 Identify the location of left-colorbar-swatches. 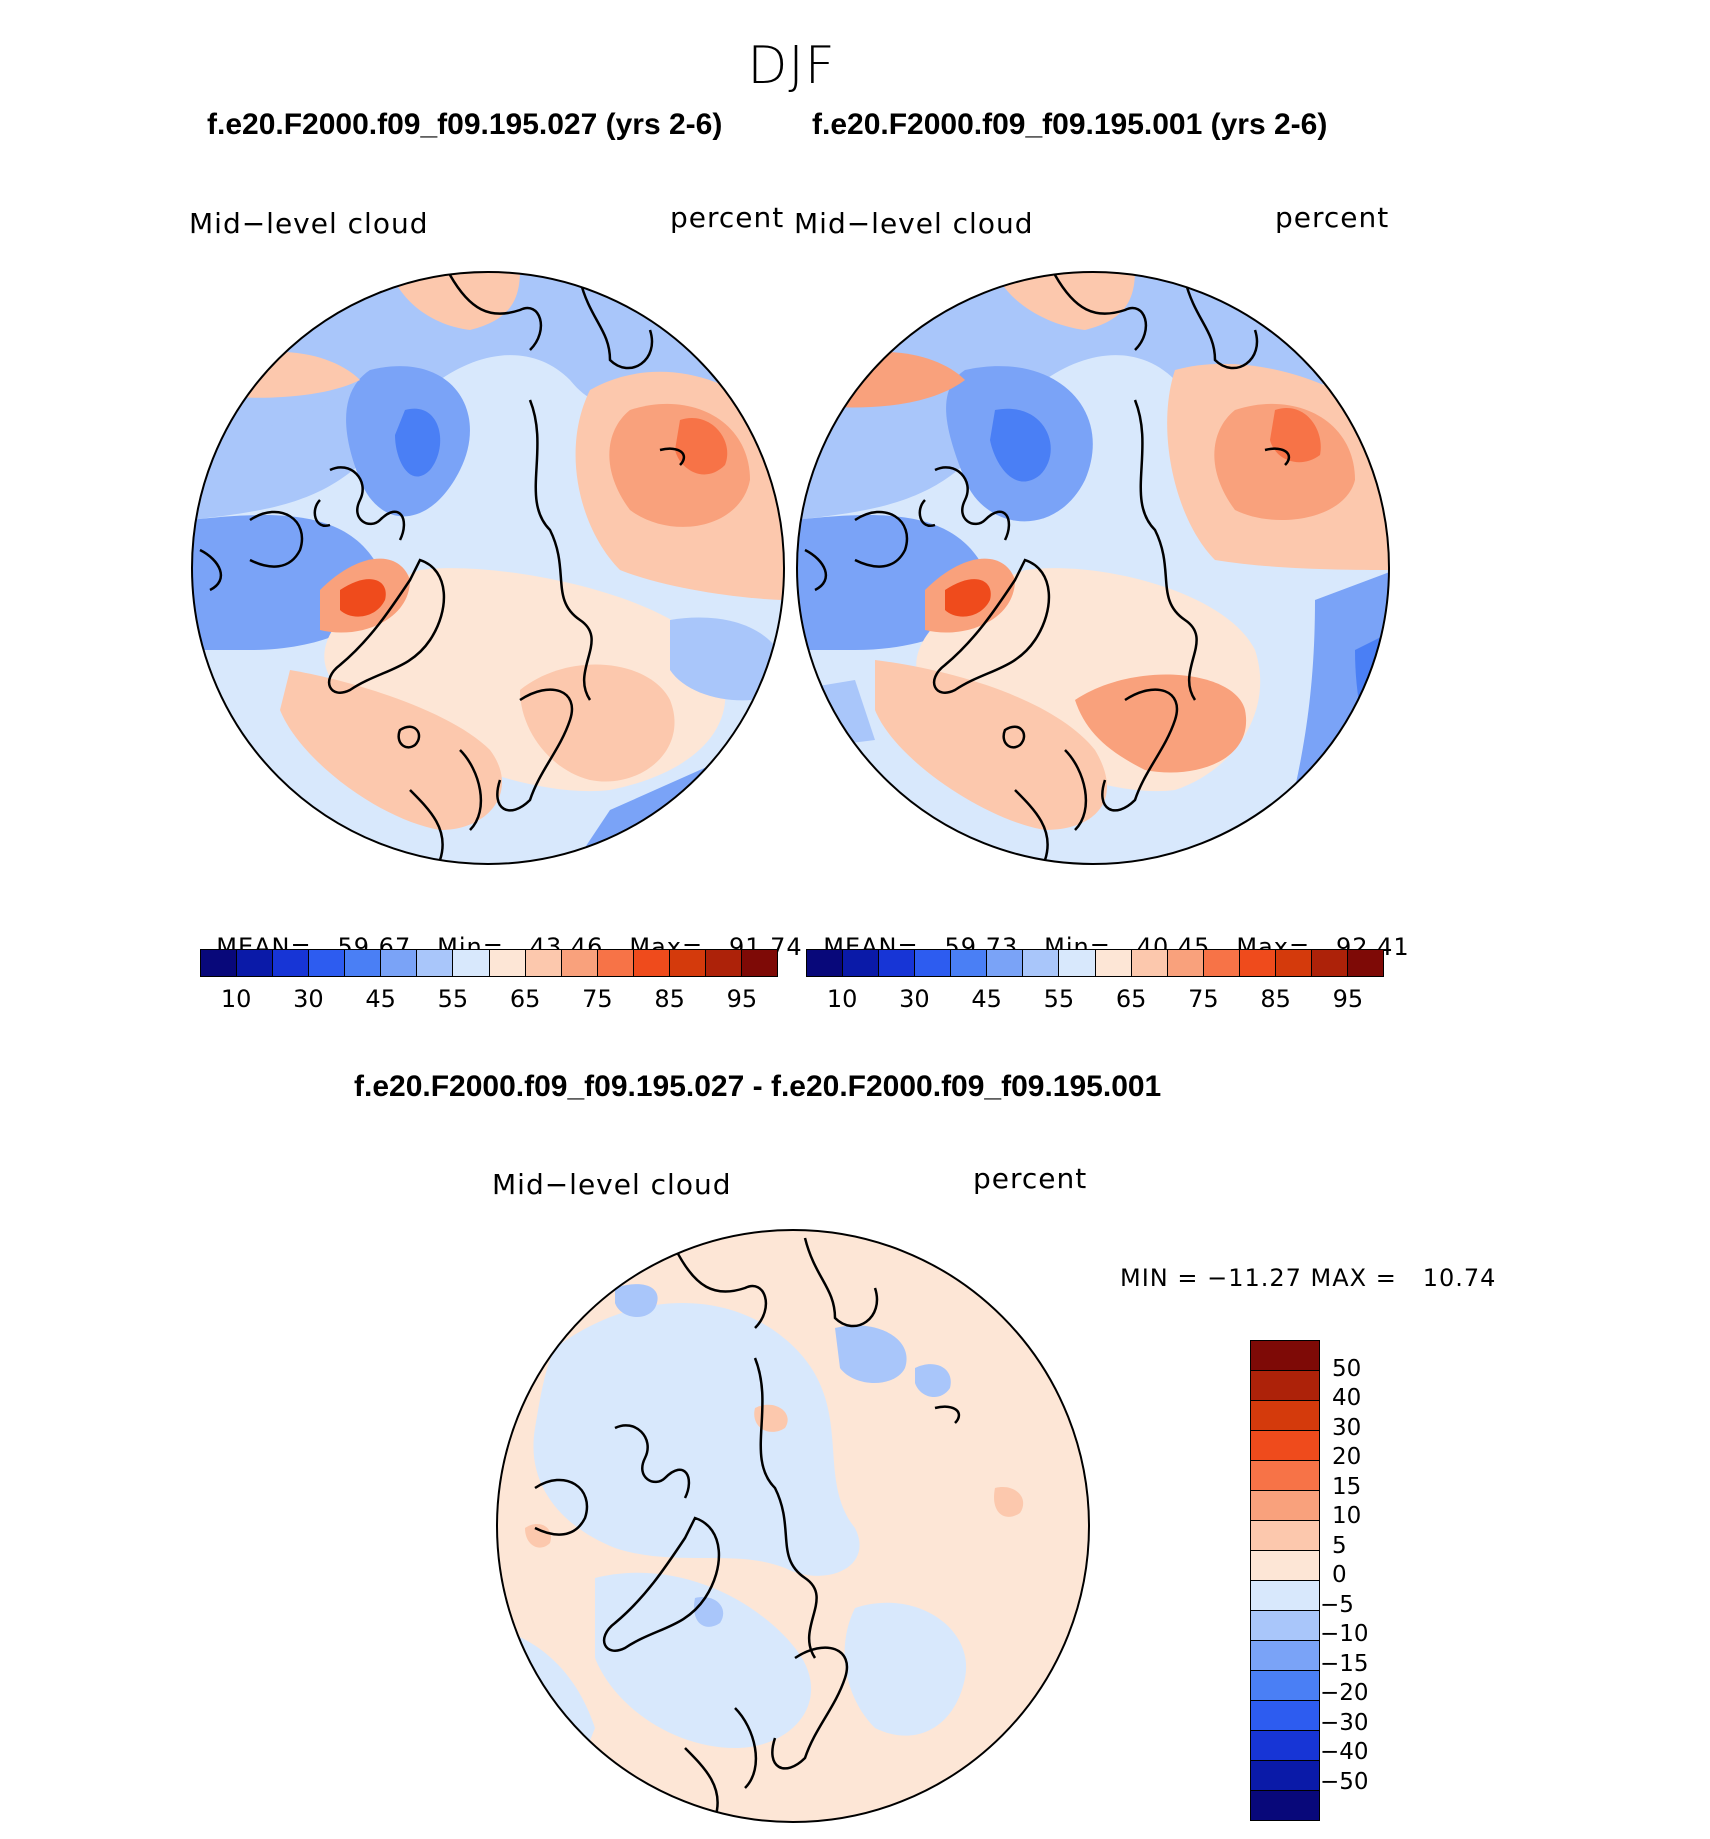
(489, 963).